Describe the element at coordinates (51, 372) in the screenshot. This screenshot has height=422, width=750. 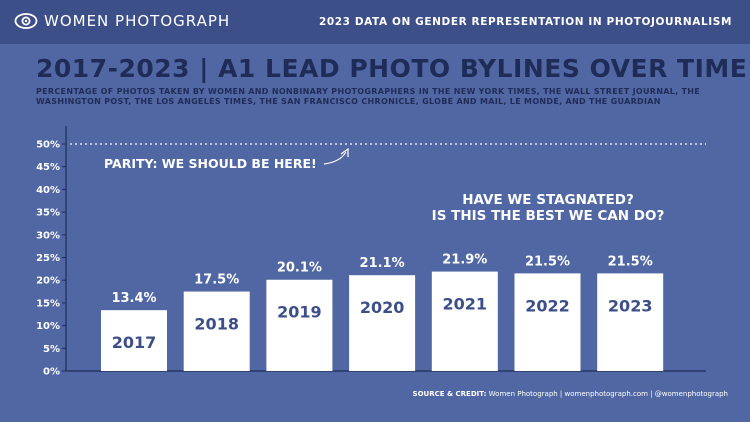
I see `y-tick-label: 0%` at that location.